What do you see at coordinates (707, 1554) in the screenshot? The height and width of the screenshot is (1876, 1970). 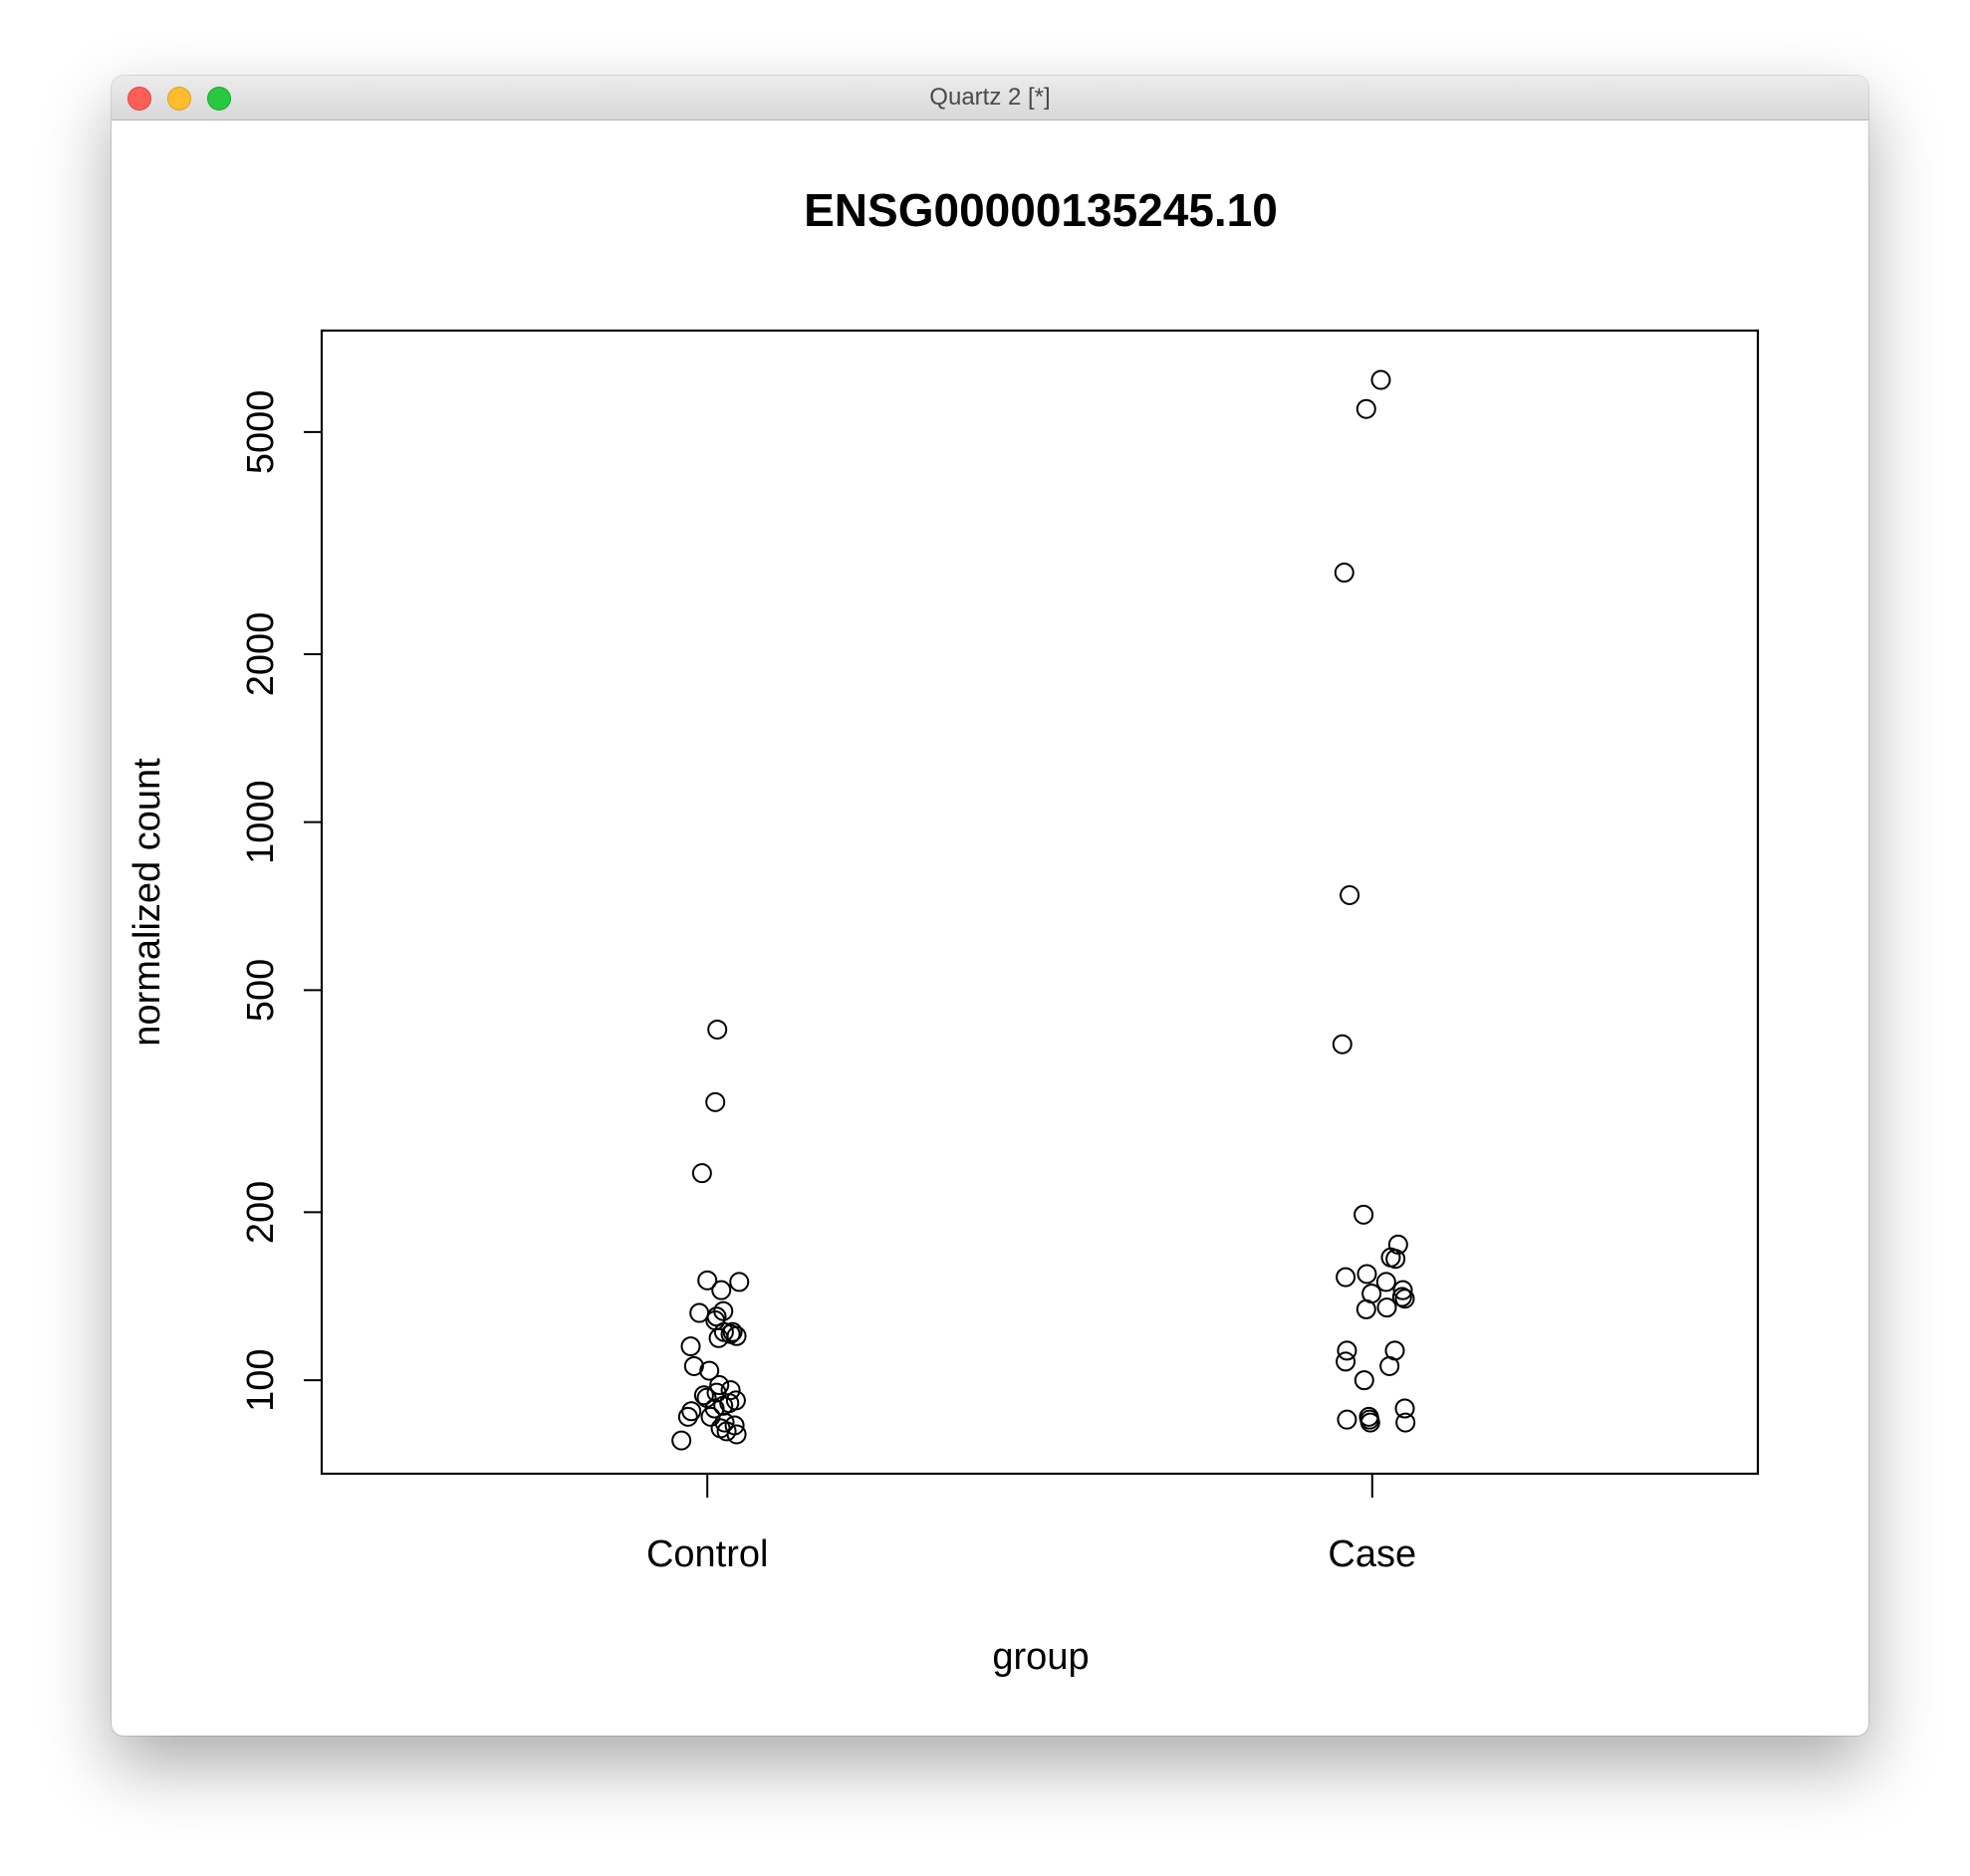 I see `x-tick-label: Control` at bounding box center [707, 1554].